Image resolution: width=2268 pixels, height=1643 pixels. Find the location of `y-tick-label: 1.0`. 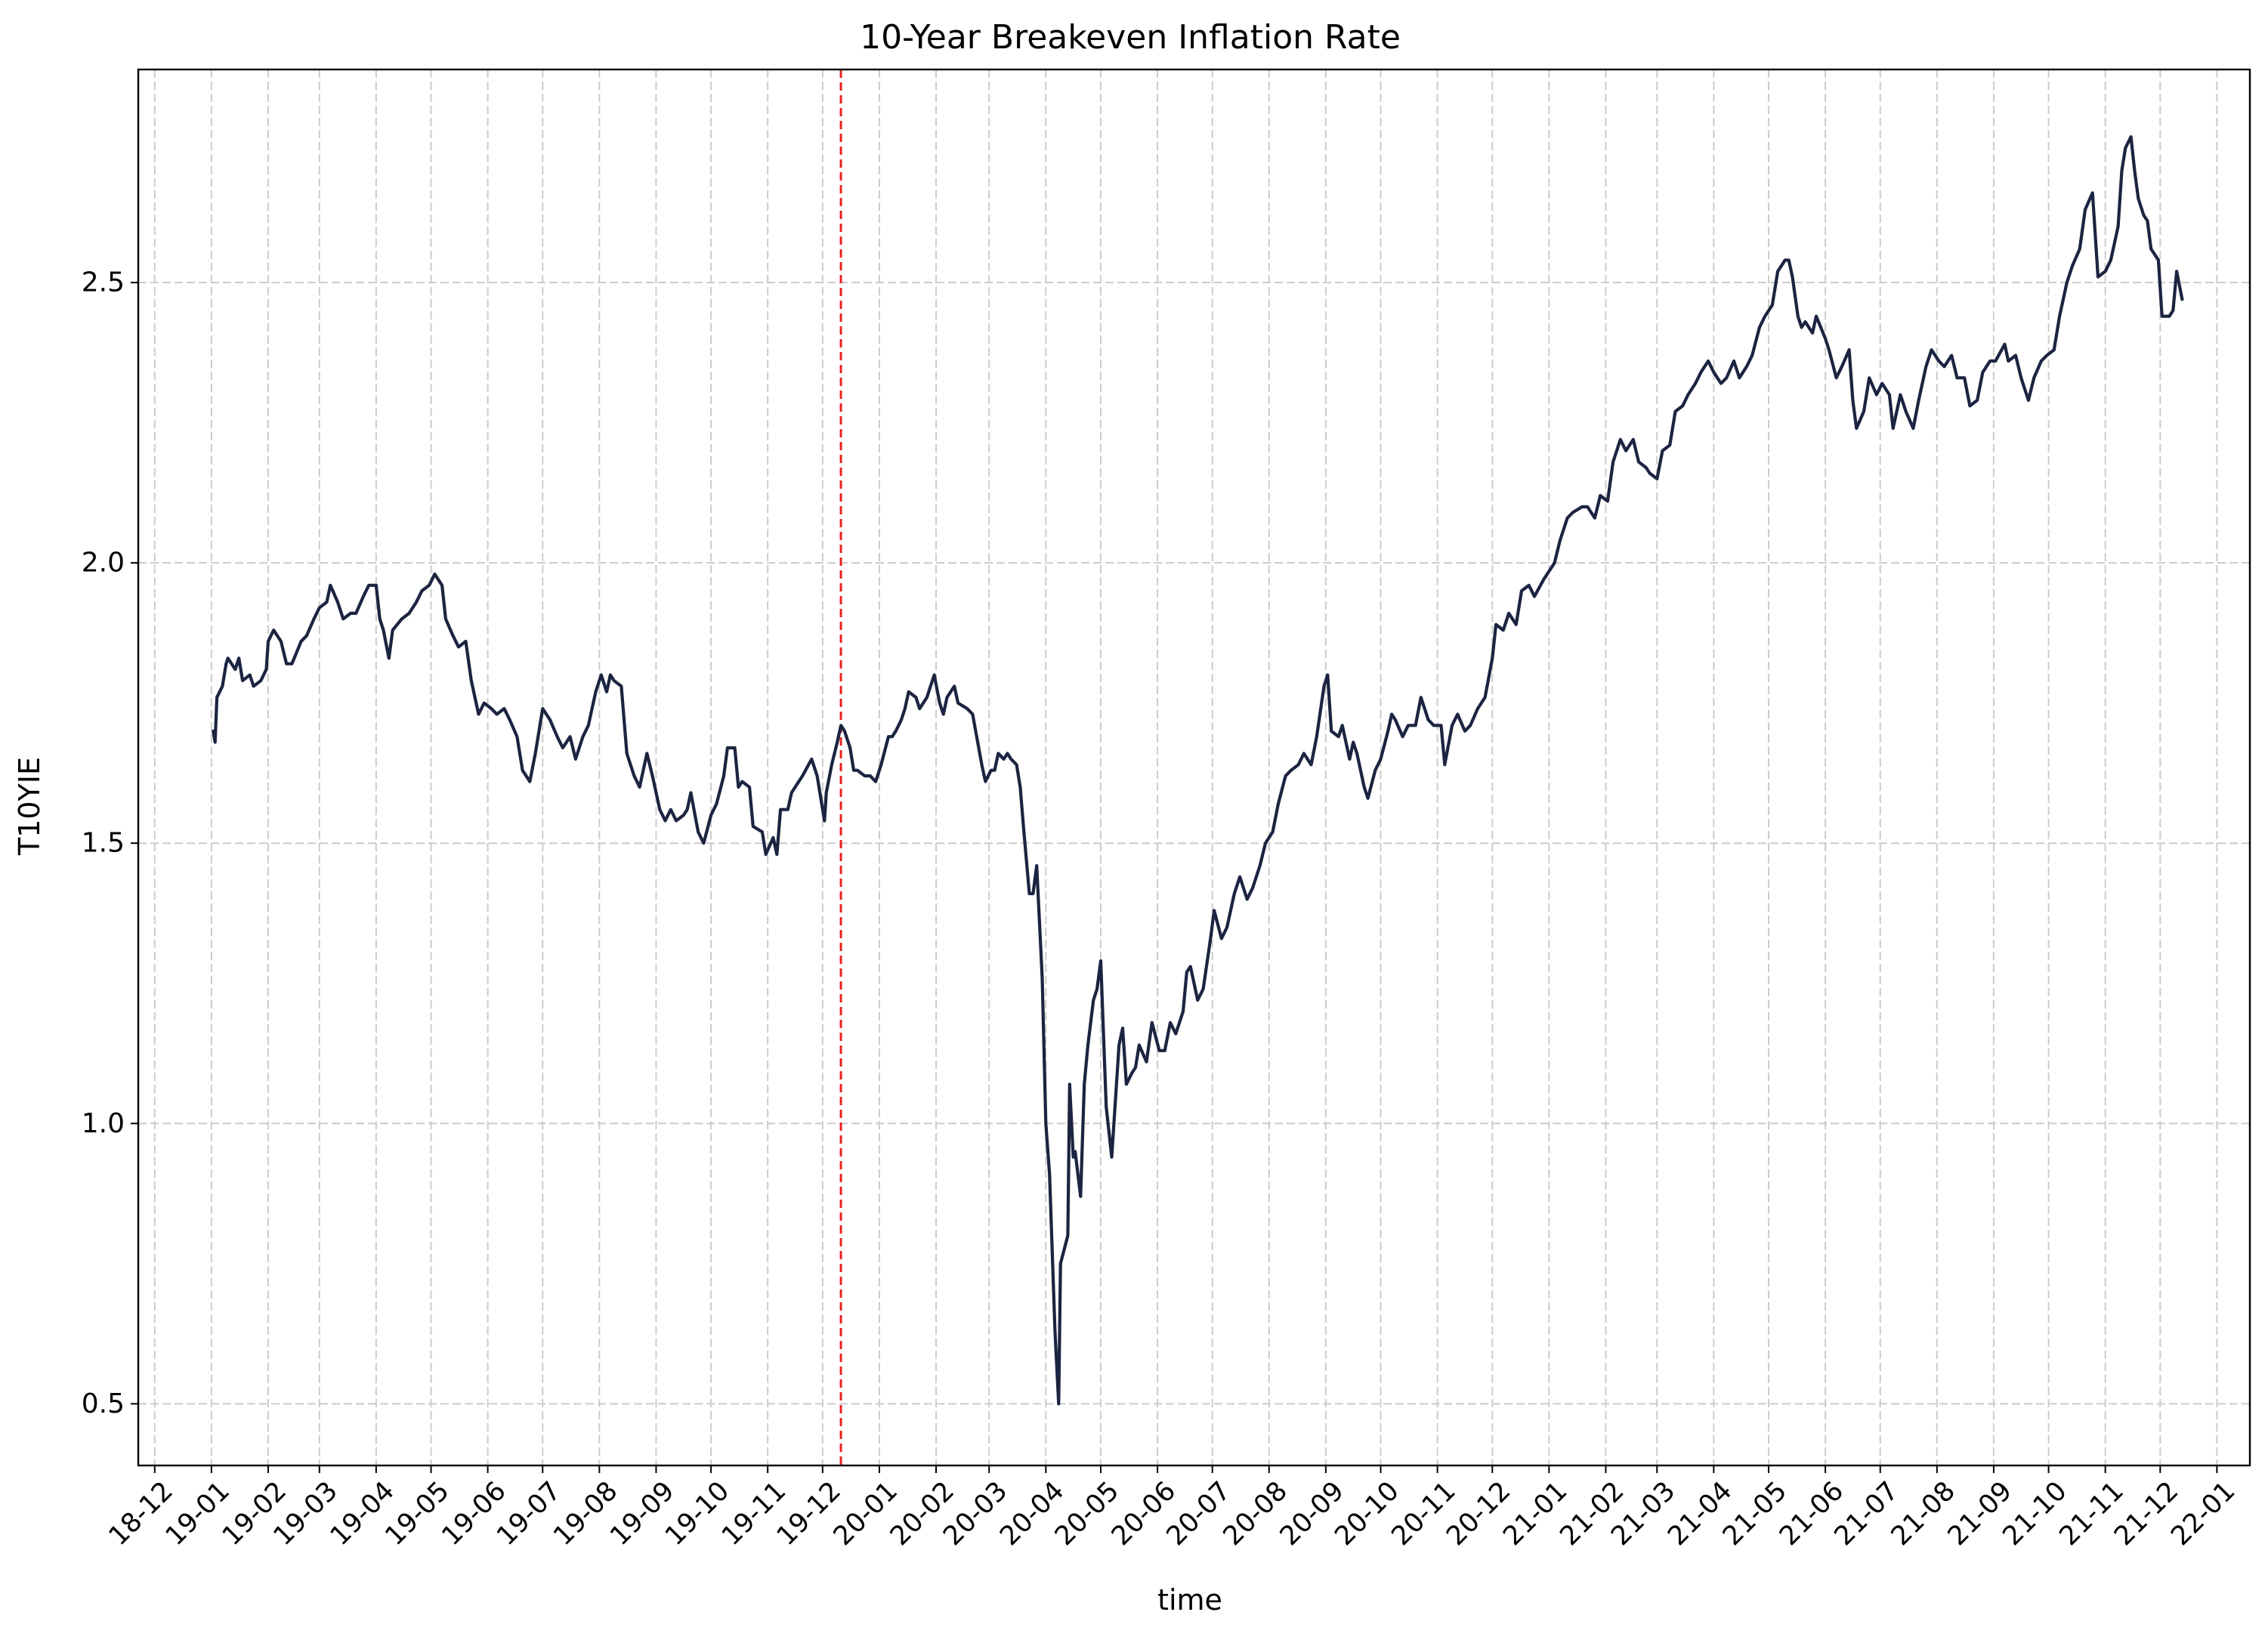

y-tick-label: 1.0 is located at coordinates (103, 1123).